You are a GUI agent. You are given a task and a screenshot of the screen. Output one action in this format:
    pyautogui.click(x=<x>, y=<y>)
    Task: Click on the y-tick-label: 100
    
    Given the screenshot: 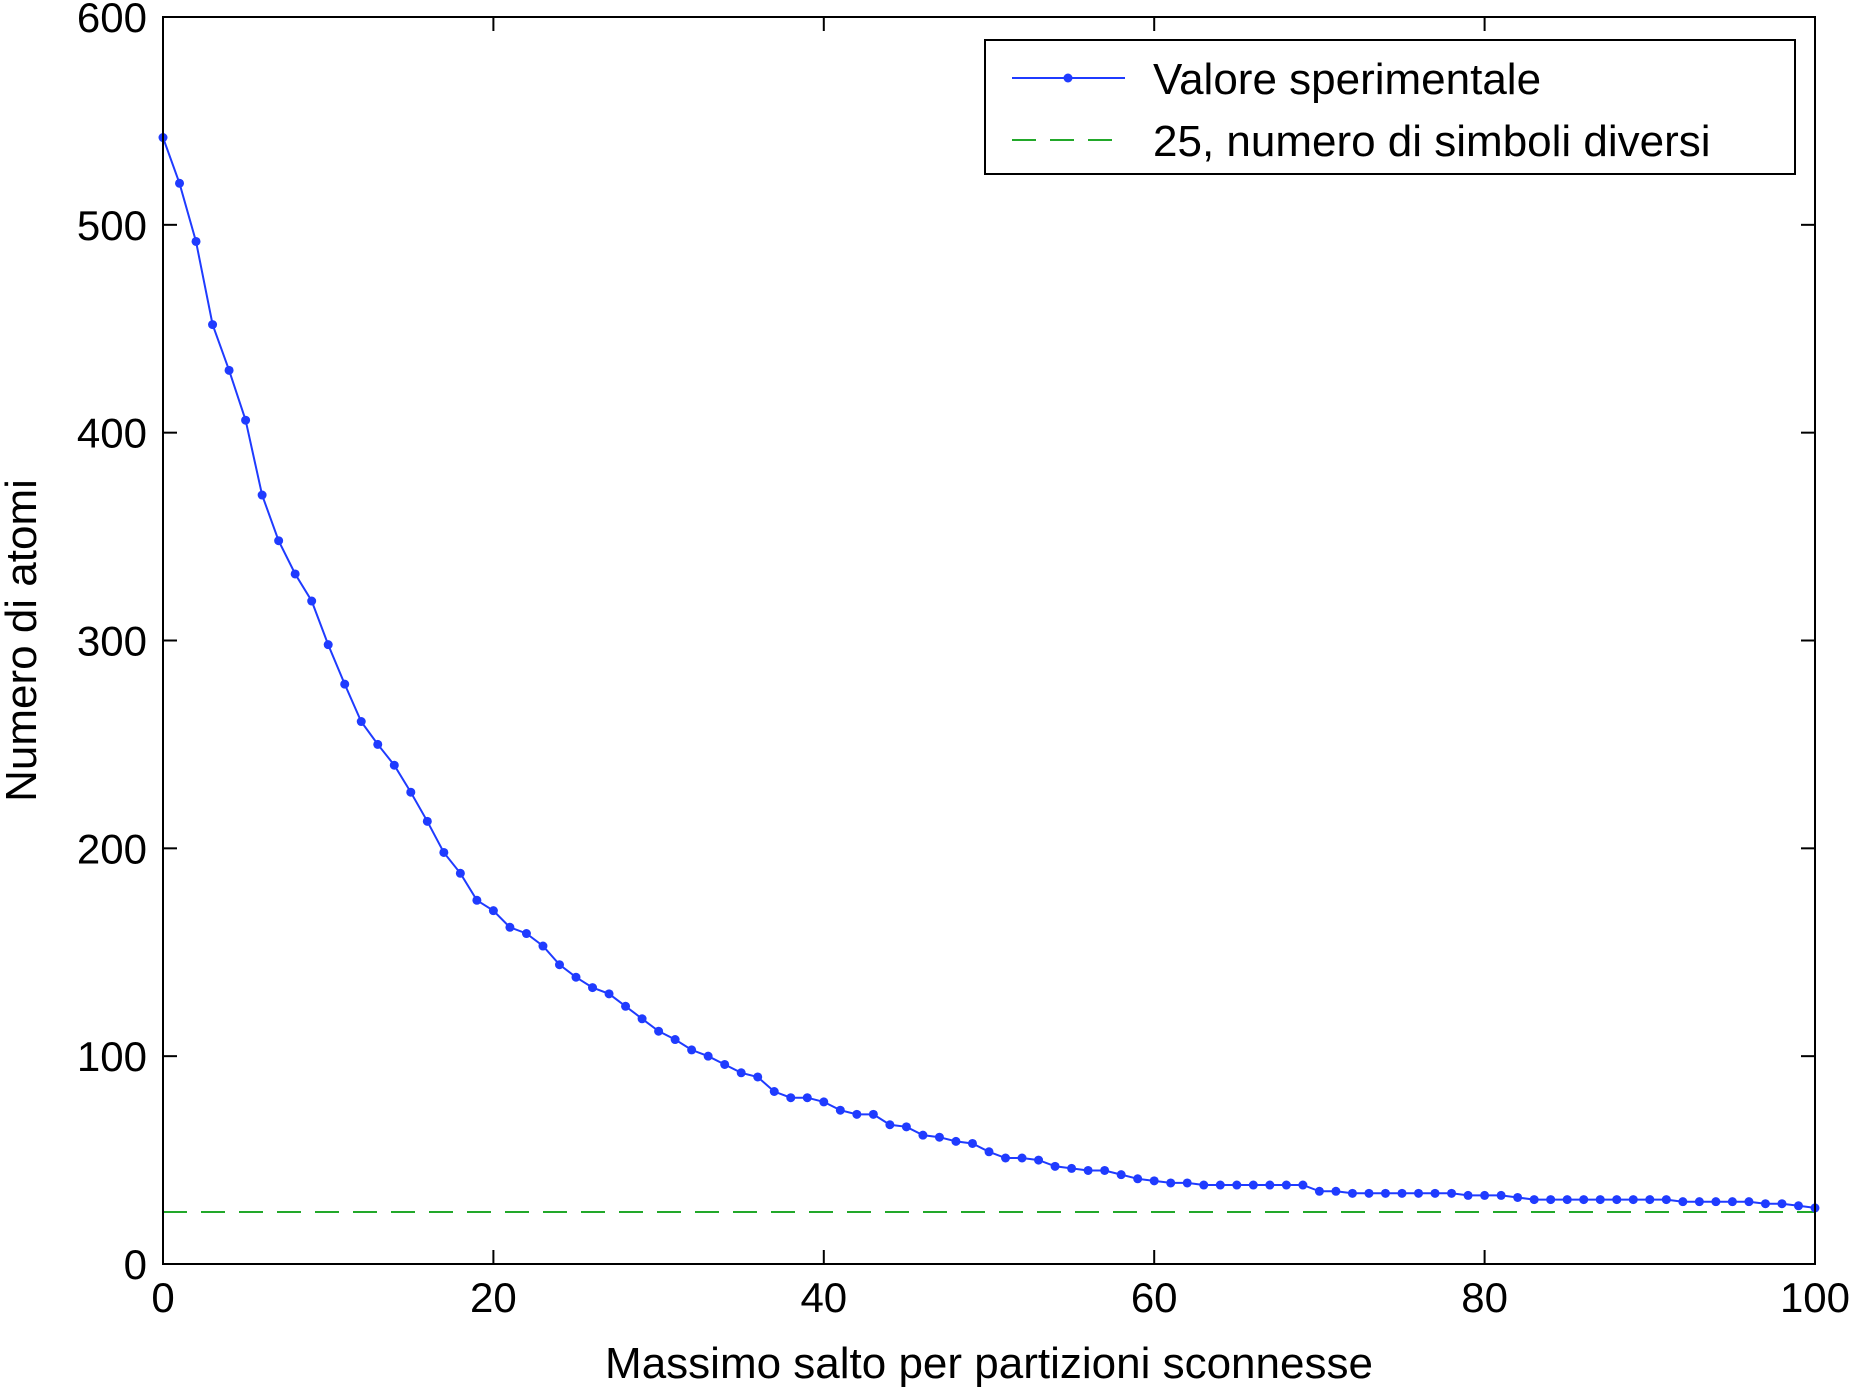 What is the action you would take?
    pyautogui.click(x=112, y=1056)
    